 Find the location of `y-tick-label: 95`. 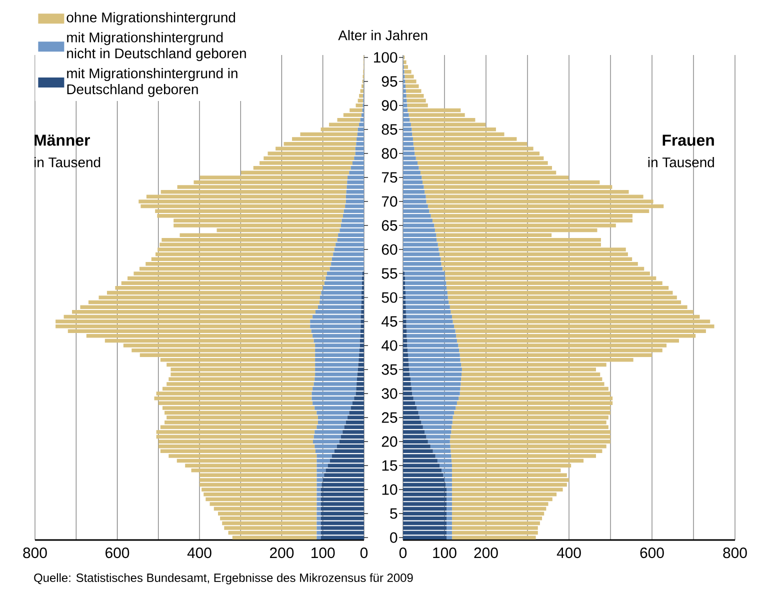

y-tick-label: 95 is located at coordinates (390, 81).